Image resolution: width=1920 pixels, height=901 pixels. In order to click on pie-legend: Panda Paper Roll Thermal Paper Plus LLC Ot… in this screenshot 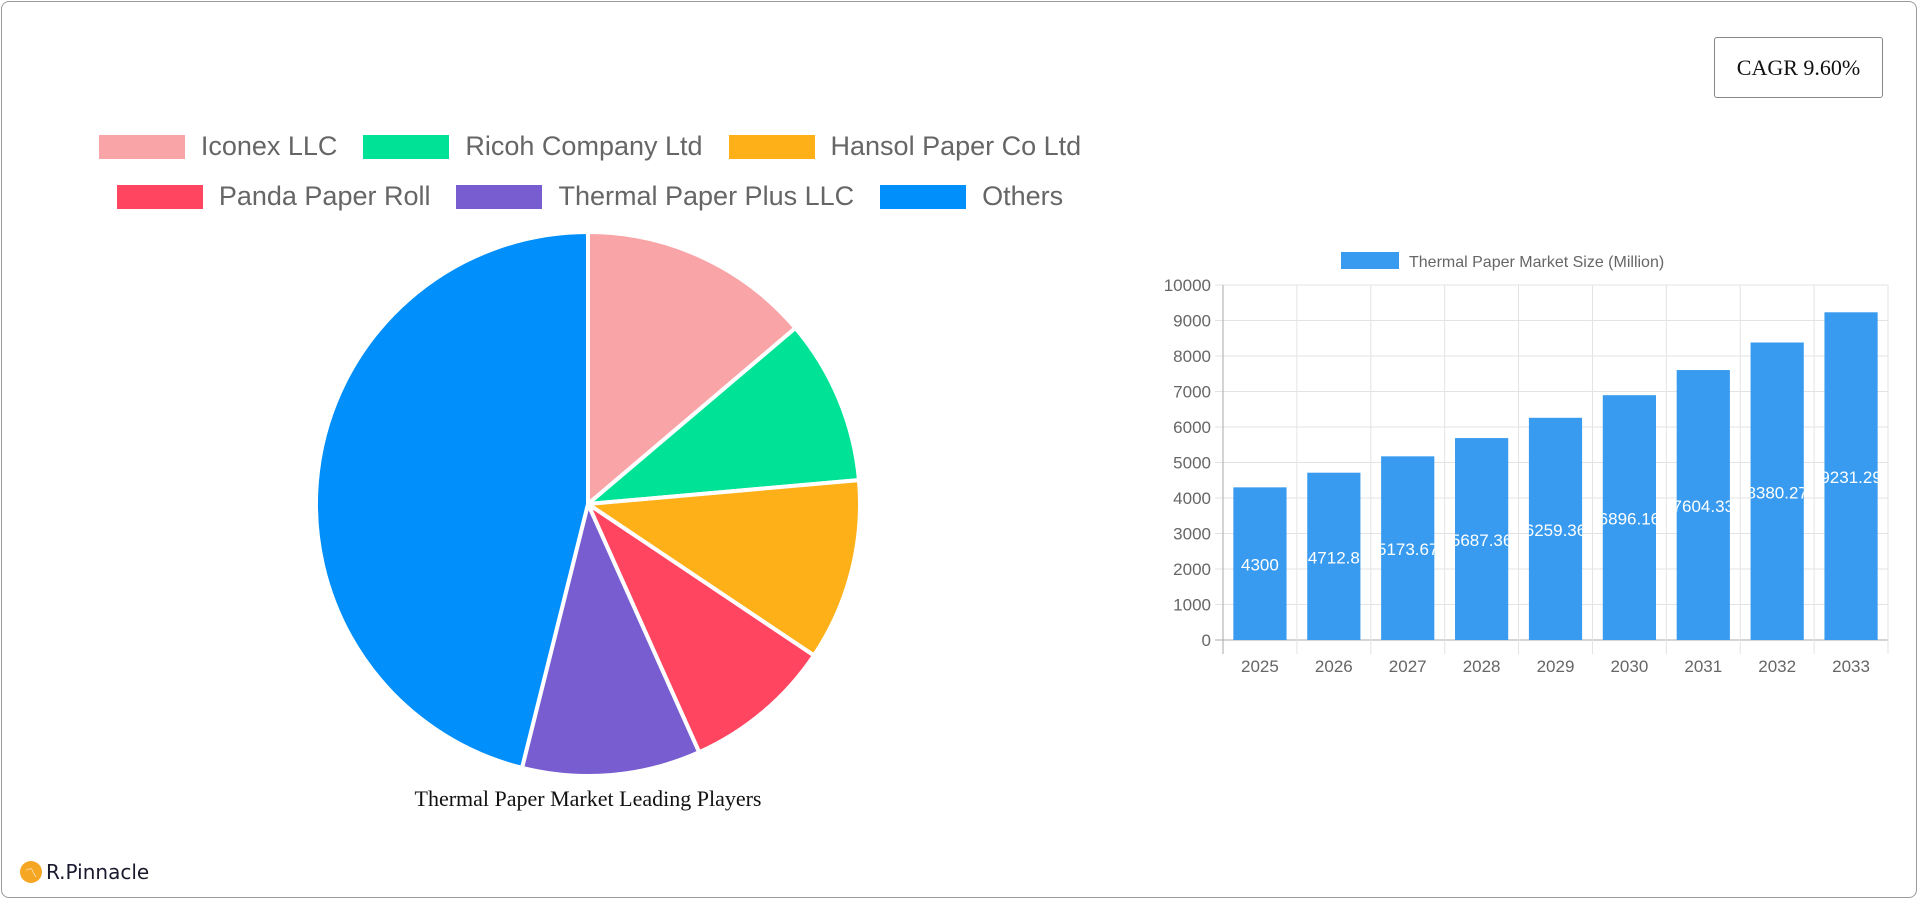, I will do `click(590, 196)`.